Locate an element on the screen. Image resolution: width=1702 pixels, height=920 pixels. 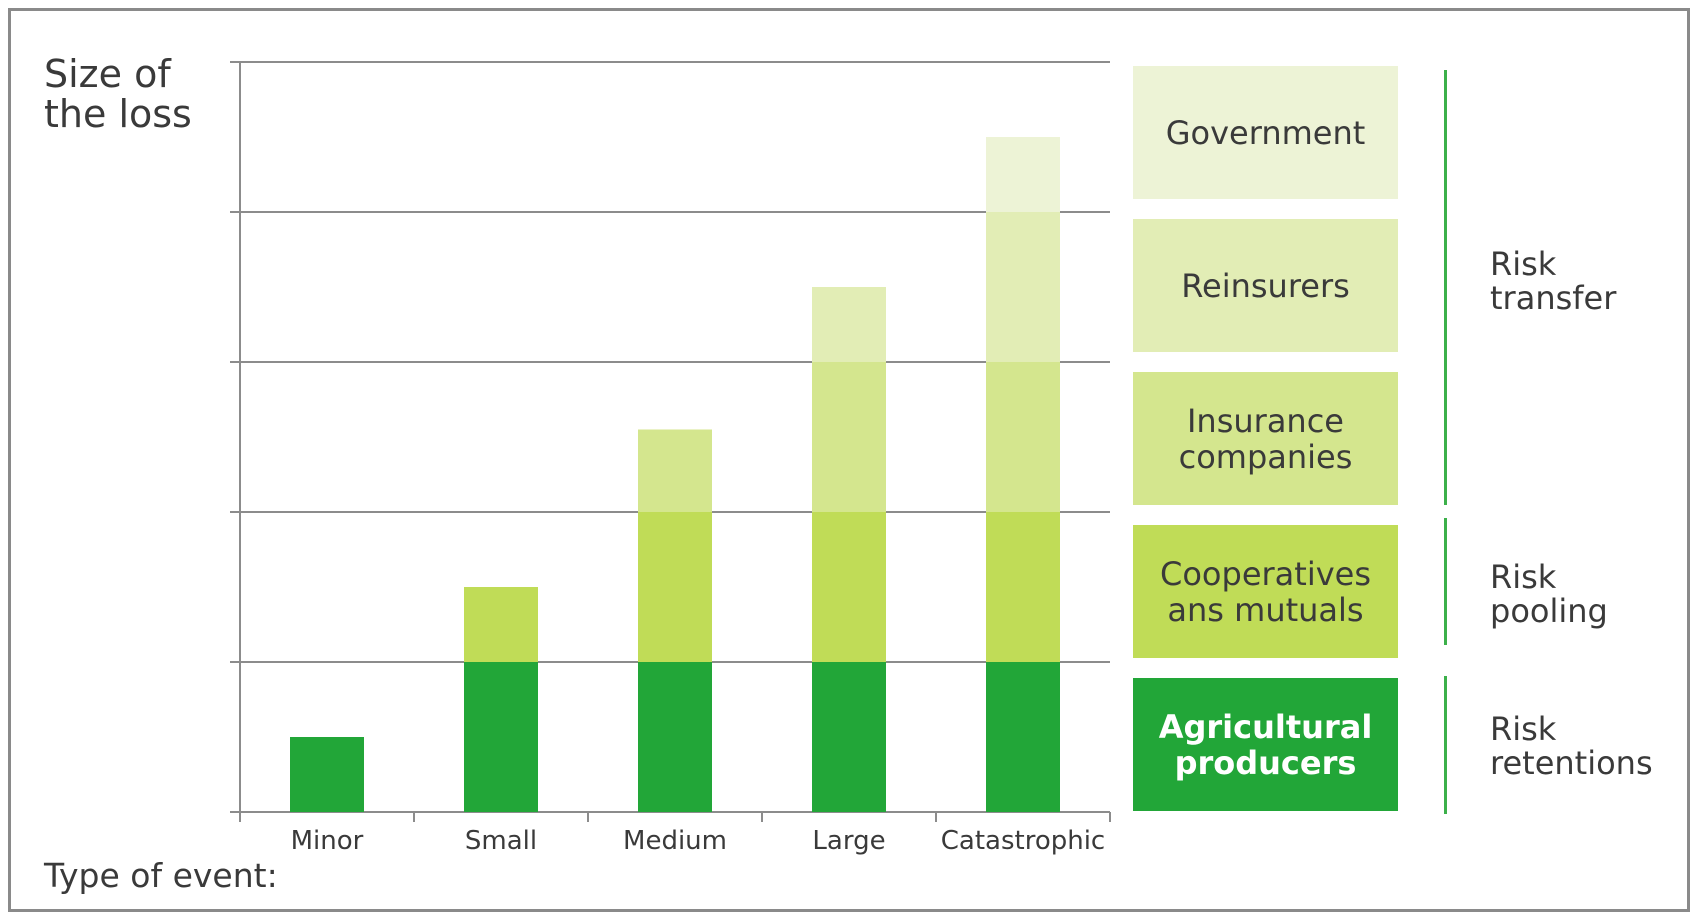
y-axis-label: Size of the loss is located at coordinates (118, 94).